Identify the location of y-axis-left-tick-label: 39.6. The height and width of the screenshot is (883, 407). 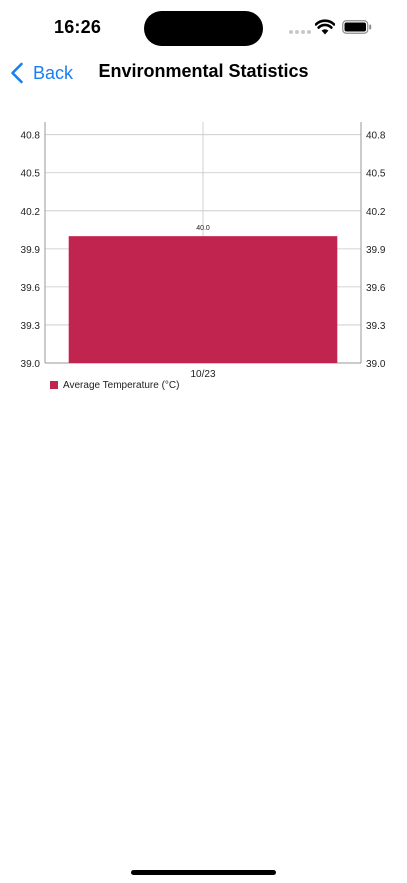
(31, 288).